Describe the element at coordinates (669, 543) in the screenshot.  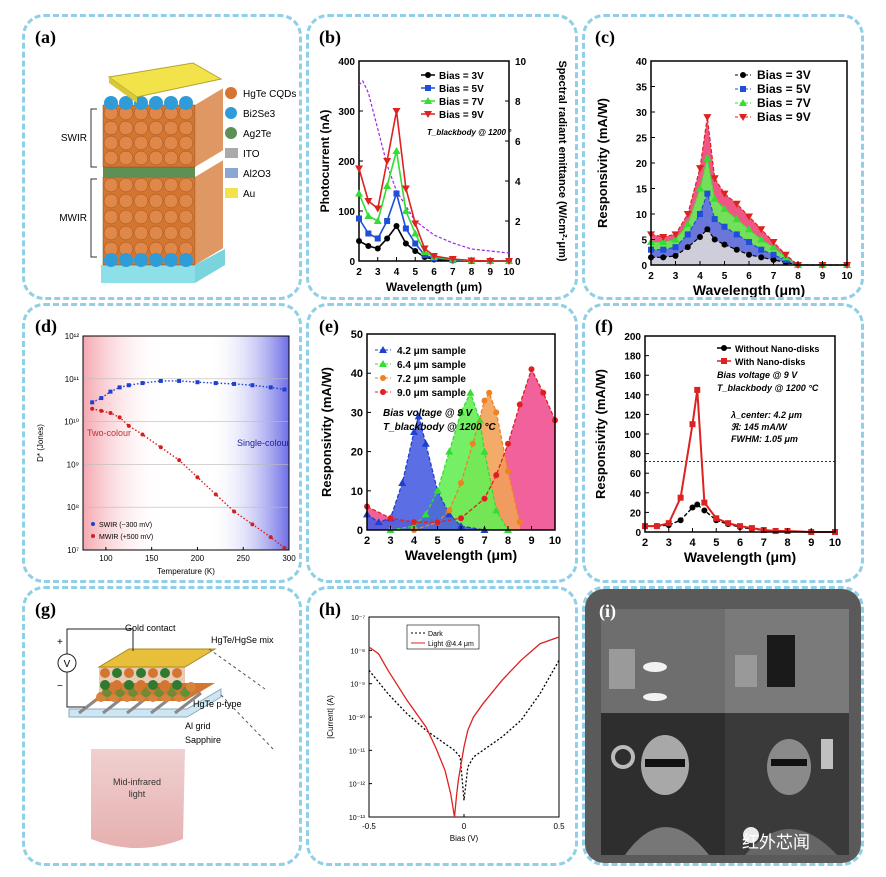
I see `f-xtick-label: 3` at that location.